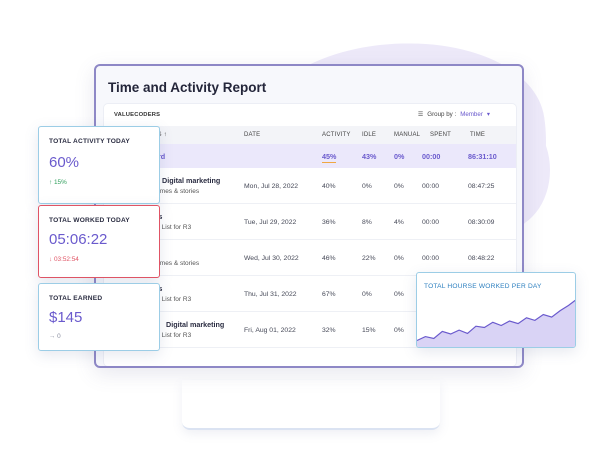 The image size is (600, 450). Describe the element at coordinates (137, 115) in the screenshot. I see `company-name: VALUECODERS` at that location.